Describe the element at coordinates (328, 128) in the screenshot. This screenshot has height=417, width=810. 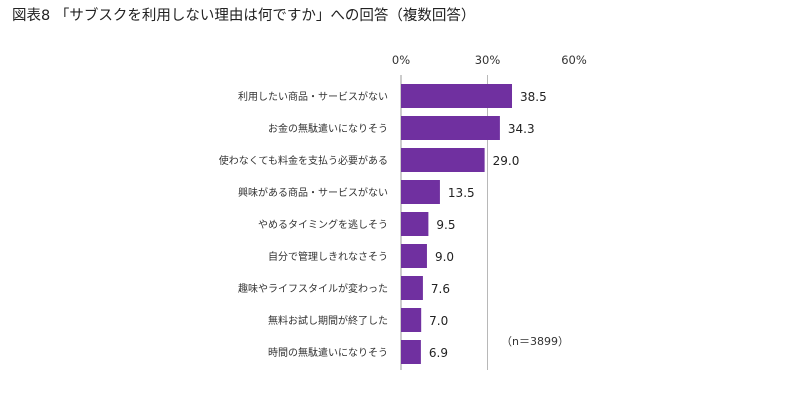
I see `category-label: お金の無駄遣いになりそう` at that location.